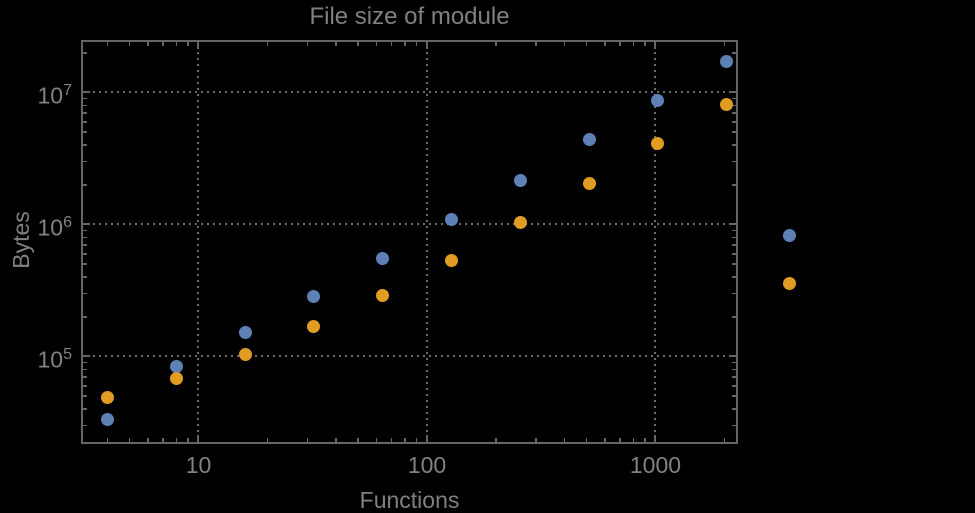  What do you see at coordinates (789, 235) in the screenshot?
I see `legend-marker-series-1-blue` at bounding box center [789, 235].